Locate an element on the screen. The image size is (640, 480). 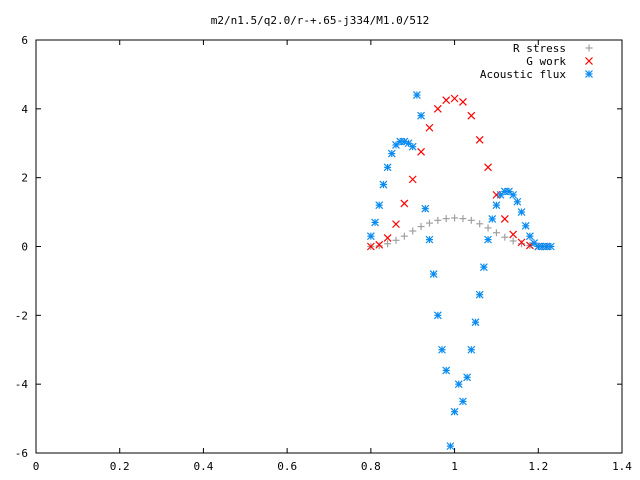
y-tick-label: -6 is located at coordinates (21, 453).